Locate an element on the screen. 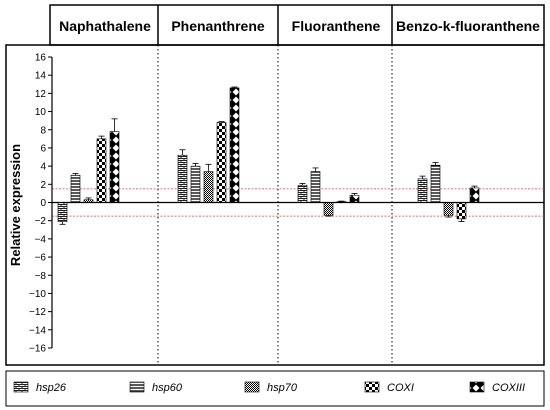 Image resolution: width=550 pixels, height=410 pixels. y-tick-label: −10 is located at coordinates (37, 294).